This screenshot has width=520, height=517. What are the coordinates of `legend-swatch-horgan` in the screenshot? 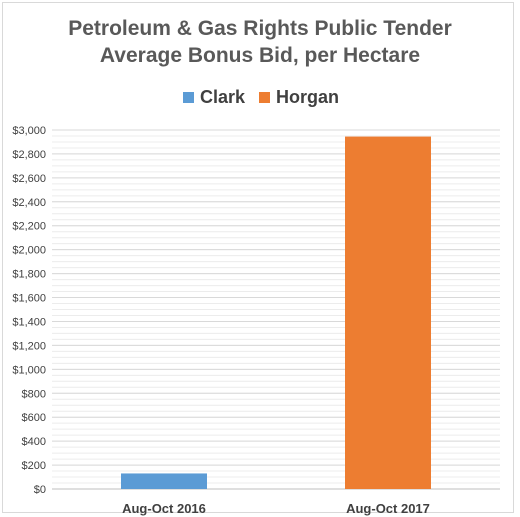 It's located at (264, 97).